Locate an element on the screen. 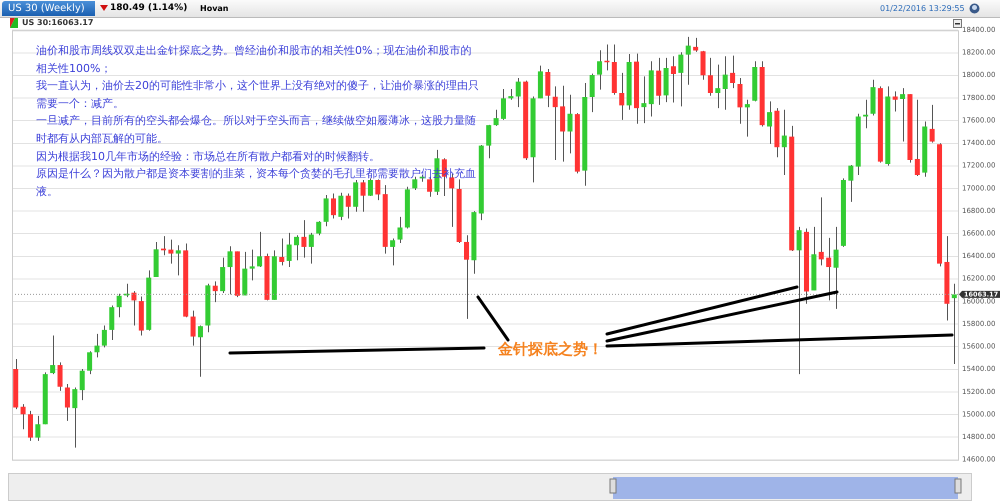 Image resolution: width=1000 pixels, height=504 pixels. annotation: 因为根据我10几年市场的经验：市场总在所有散户都看对的时候翻转。 is located at coordinates (208, 156).